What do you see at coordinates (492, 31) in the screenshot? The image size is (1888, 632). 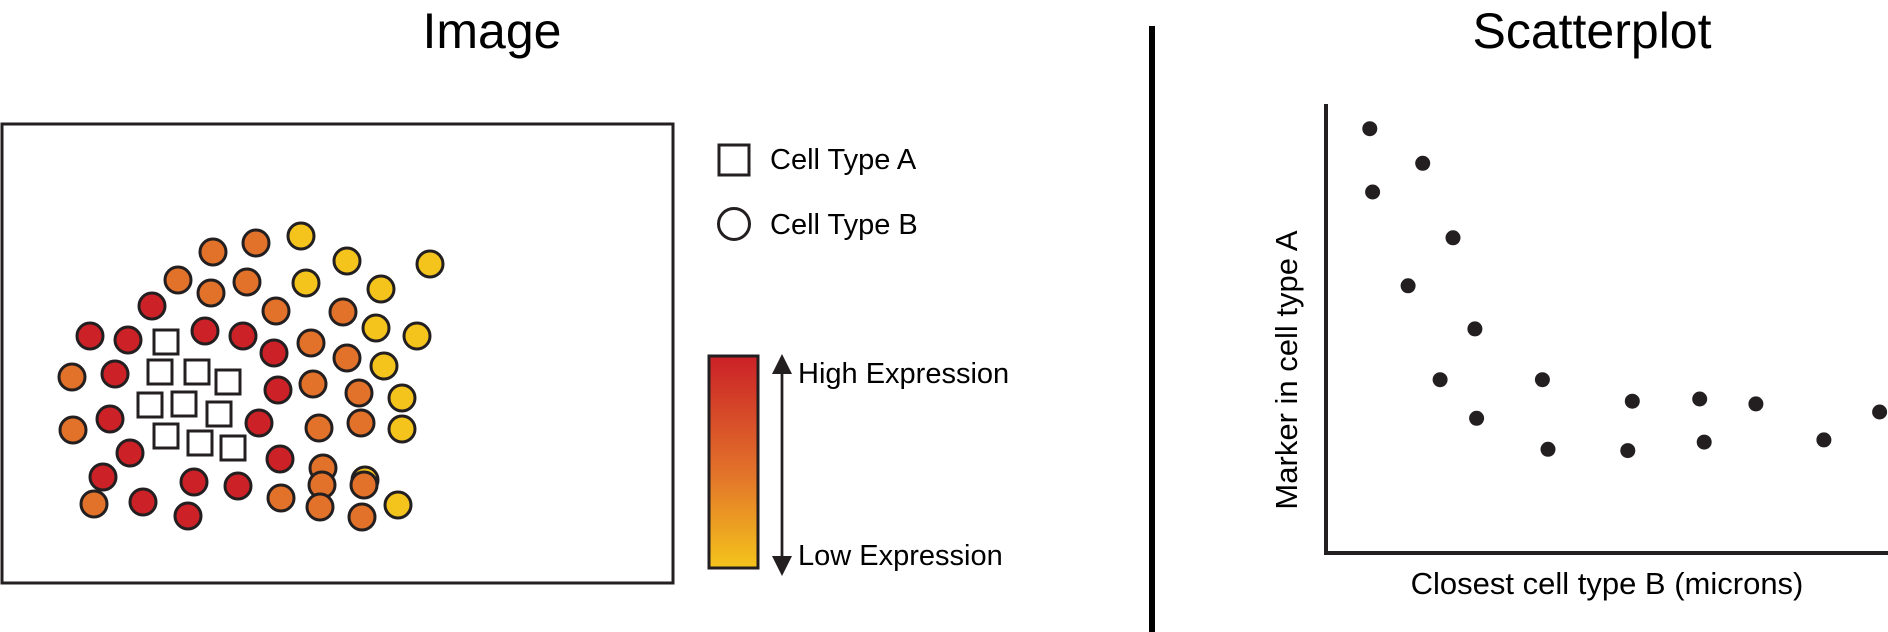 I see `image-panel-title: Image` at bounding box center [492, 31].